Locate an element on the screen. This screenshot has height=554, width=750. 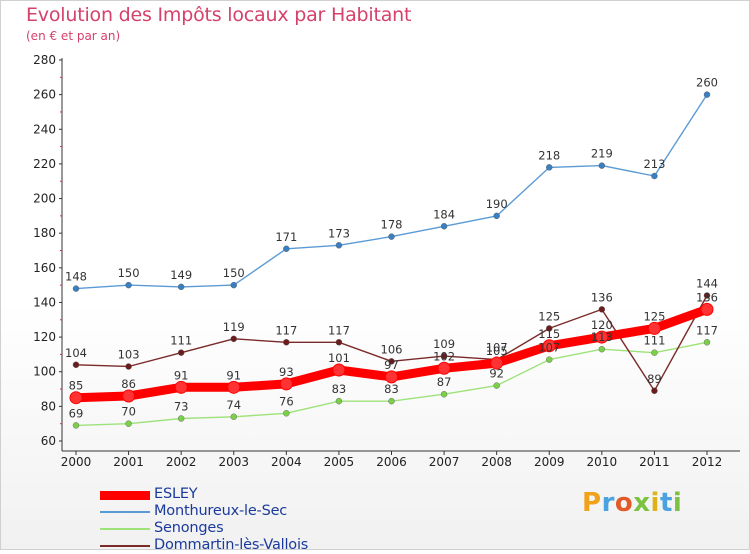
data-label-monthureux-le-sec: 149 is located at coordinates (181, 275).